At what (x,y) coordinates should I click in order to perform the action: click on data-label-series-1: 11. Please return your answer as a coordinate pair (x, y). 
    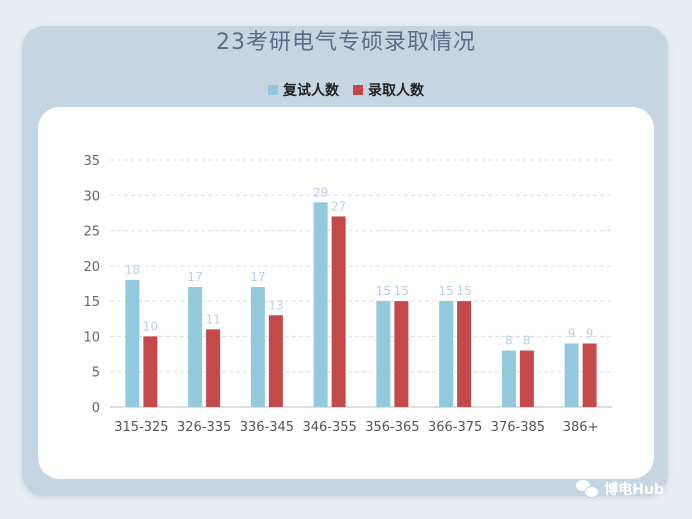
    Looking at the image, I should click on (212, 319).